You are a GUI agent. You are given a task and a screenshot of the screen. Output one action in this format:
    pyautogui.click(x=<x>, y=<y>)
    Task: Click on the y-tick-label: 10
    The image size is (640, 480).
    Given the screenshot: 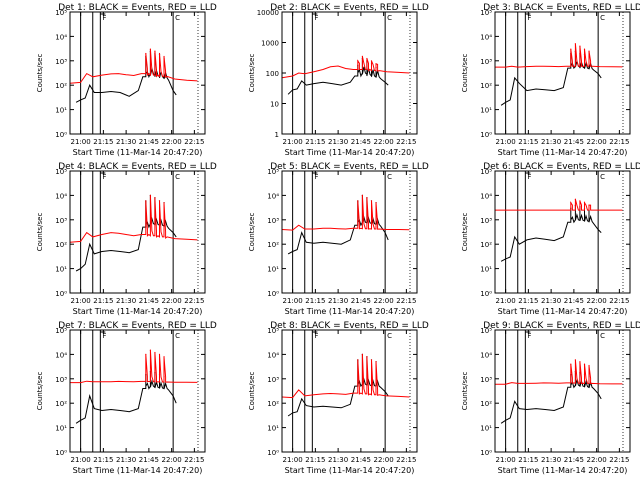 What is the action you would take?
    pyautogui.click(x=274, y=105)
    